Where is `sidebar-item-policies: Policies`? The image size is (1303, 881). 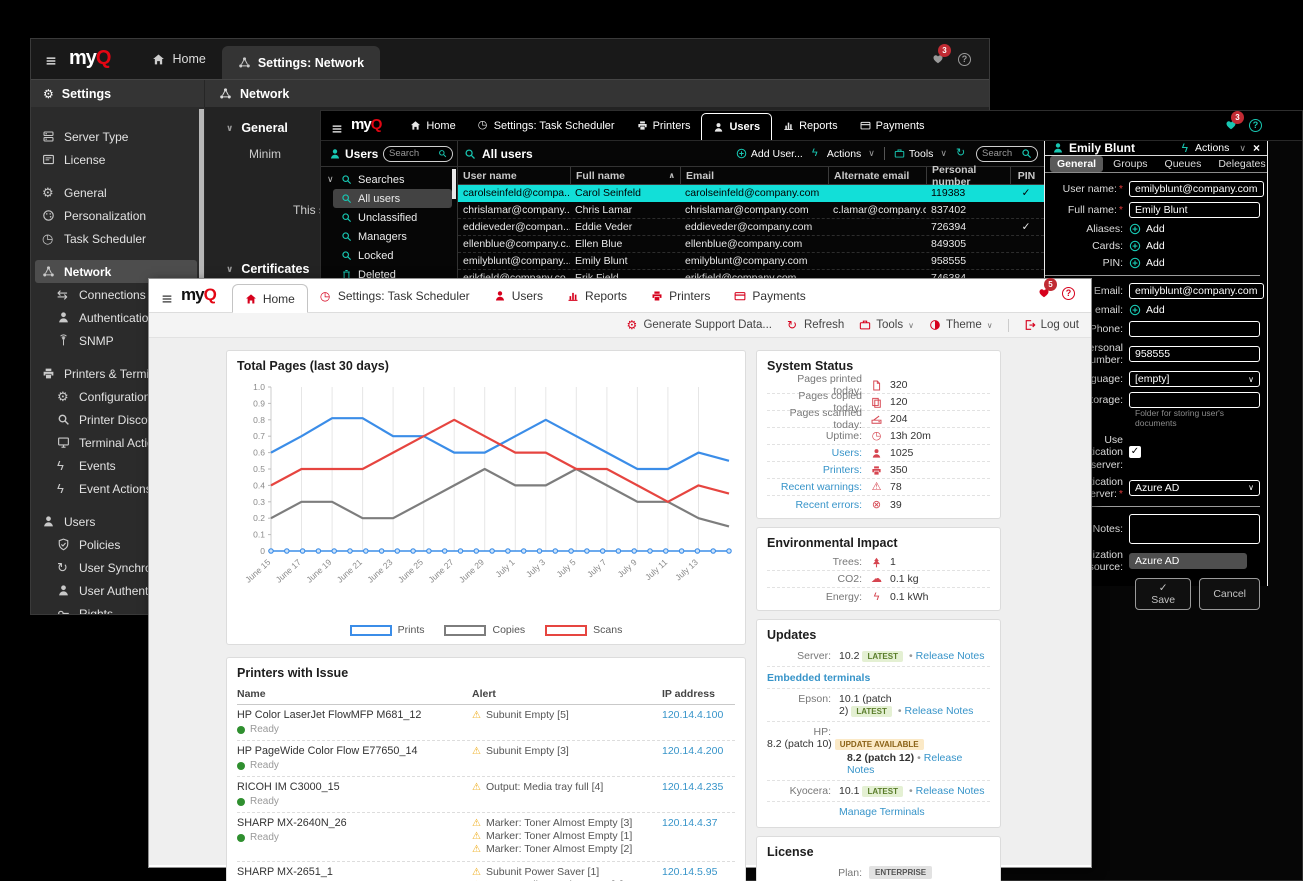
sidebar-item-policies: Policies is located at coordinates (118, 544).